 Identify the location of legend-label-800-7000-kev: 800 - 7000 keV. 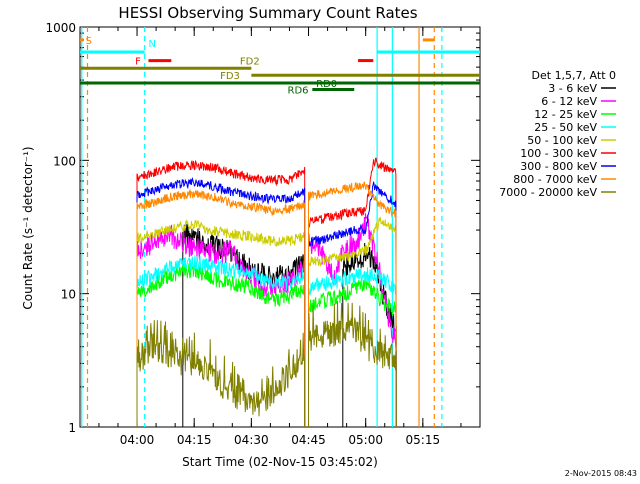
(555, 179).